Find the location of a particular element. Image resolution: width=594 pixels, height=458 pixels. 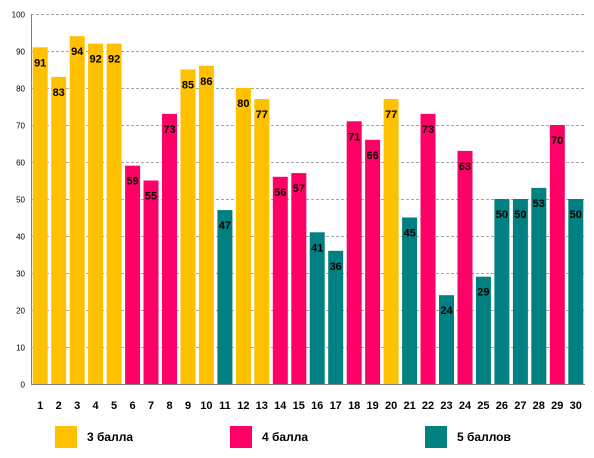

x-tick-label: 27 is located at coordinates (520, 406).